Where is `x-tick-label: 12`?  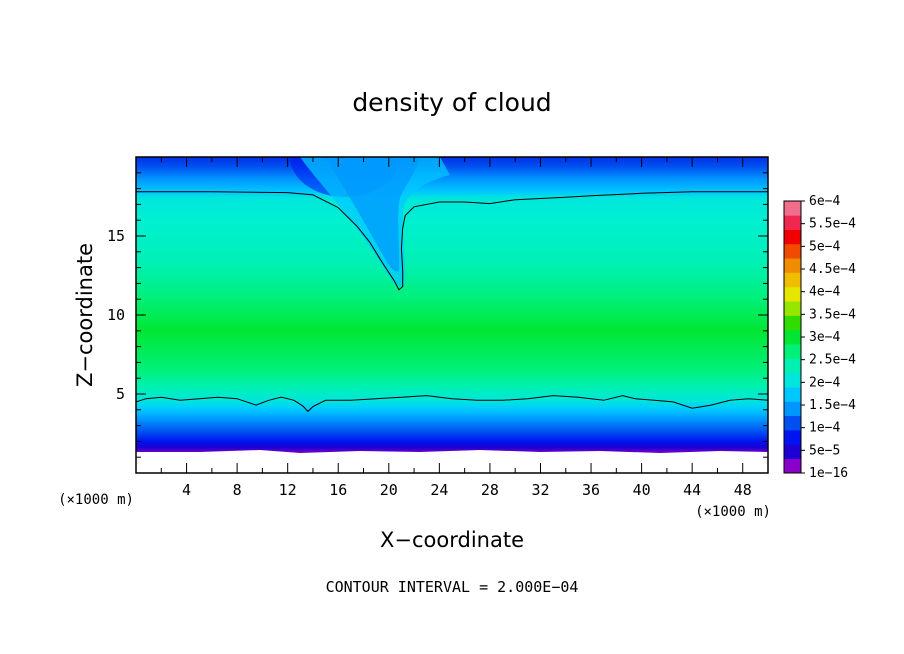
x-tick-label: 12 is located at coordinates (288, 490).